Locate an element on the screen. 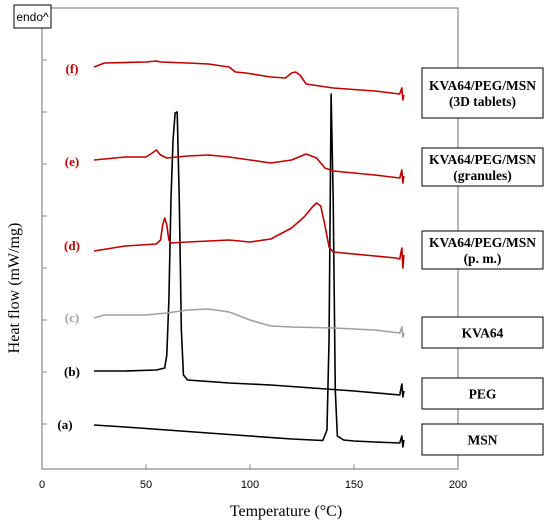 Image resolution: width=550 pixels, height=526 pixels. curve-f is located at coordinates (249, 80).